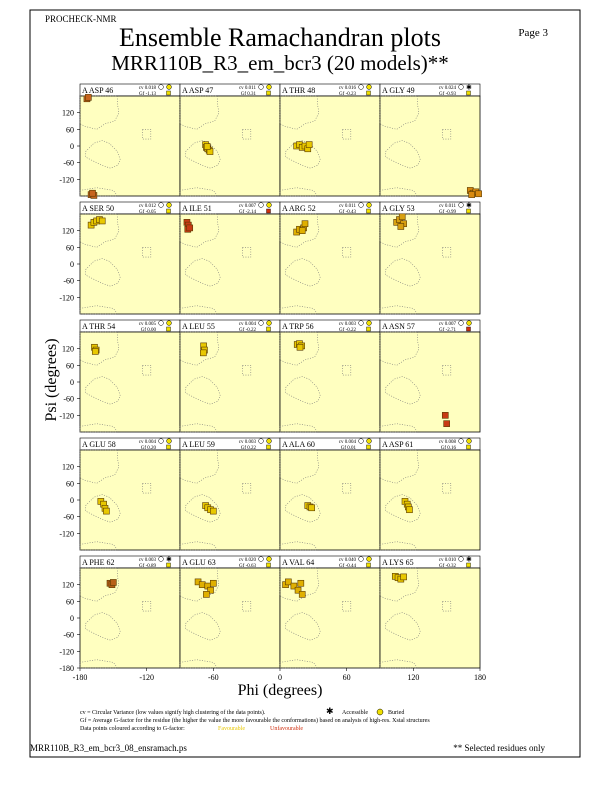 Image resolution: width=612 pixels, height=792 pixels. What do you see at coordinates (197, 90) in the screenshot?
I see `residue-label: A ASP 47` at bounding box center [197, 90].